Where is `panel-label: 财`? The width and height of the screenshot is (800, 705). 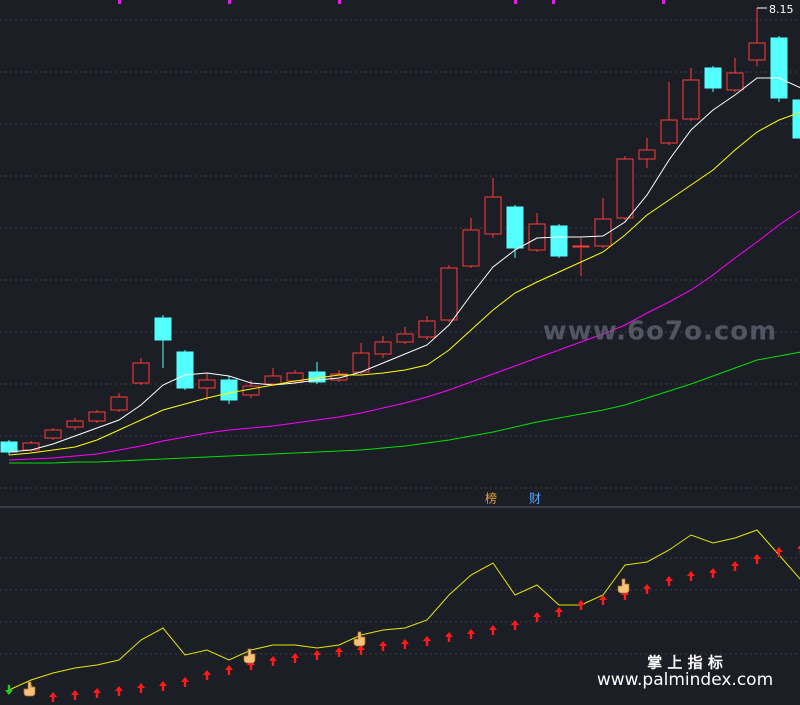 panel-label: 财 is located at coordinates (535, 499).